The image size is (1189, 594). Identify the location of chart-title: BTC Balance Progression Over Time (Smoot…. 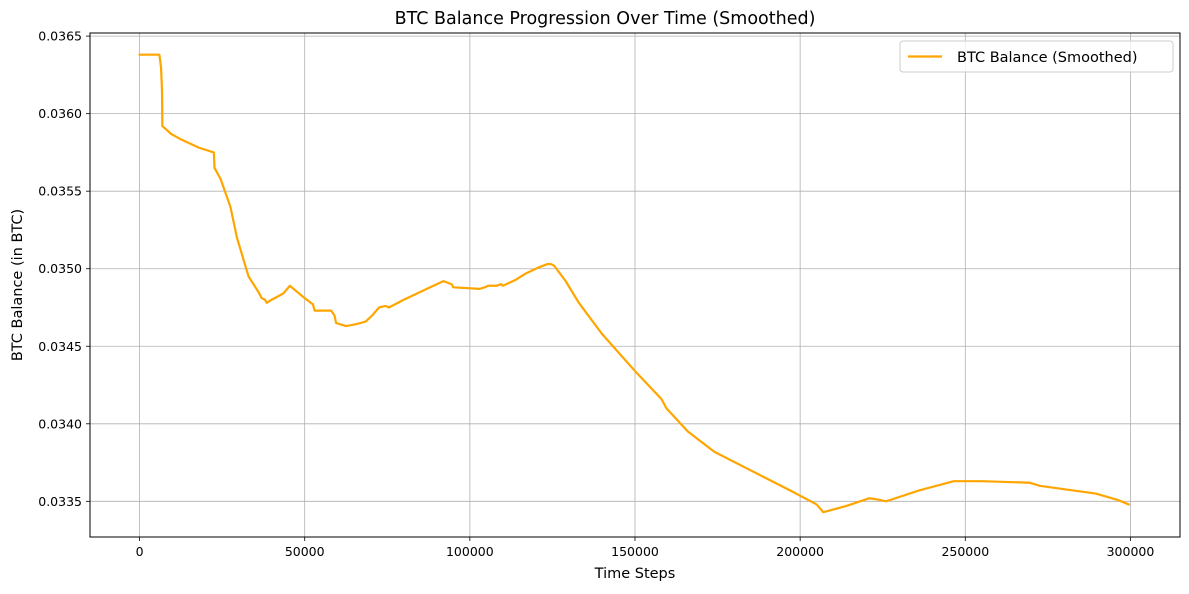
(605, 19).